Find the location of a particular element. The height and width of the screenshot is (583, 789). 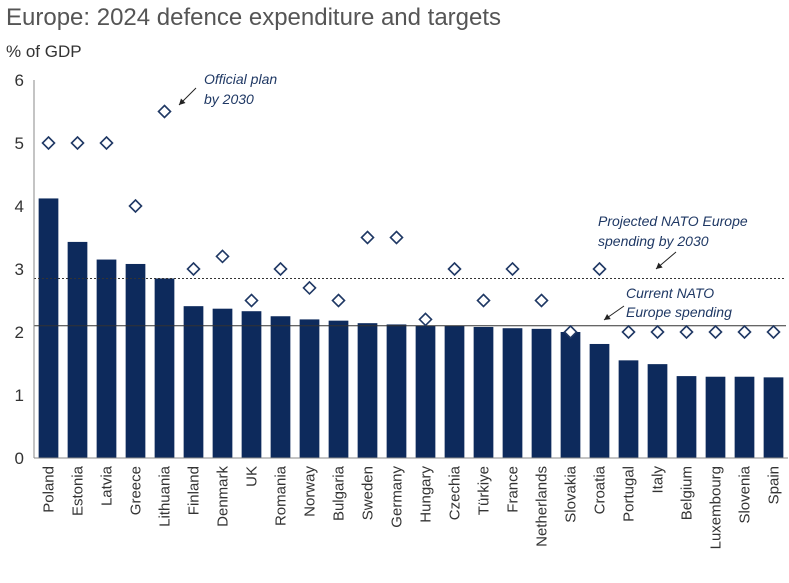

y-tick-label: 4 is located at coordinates (19, 206).